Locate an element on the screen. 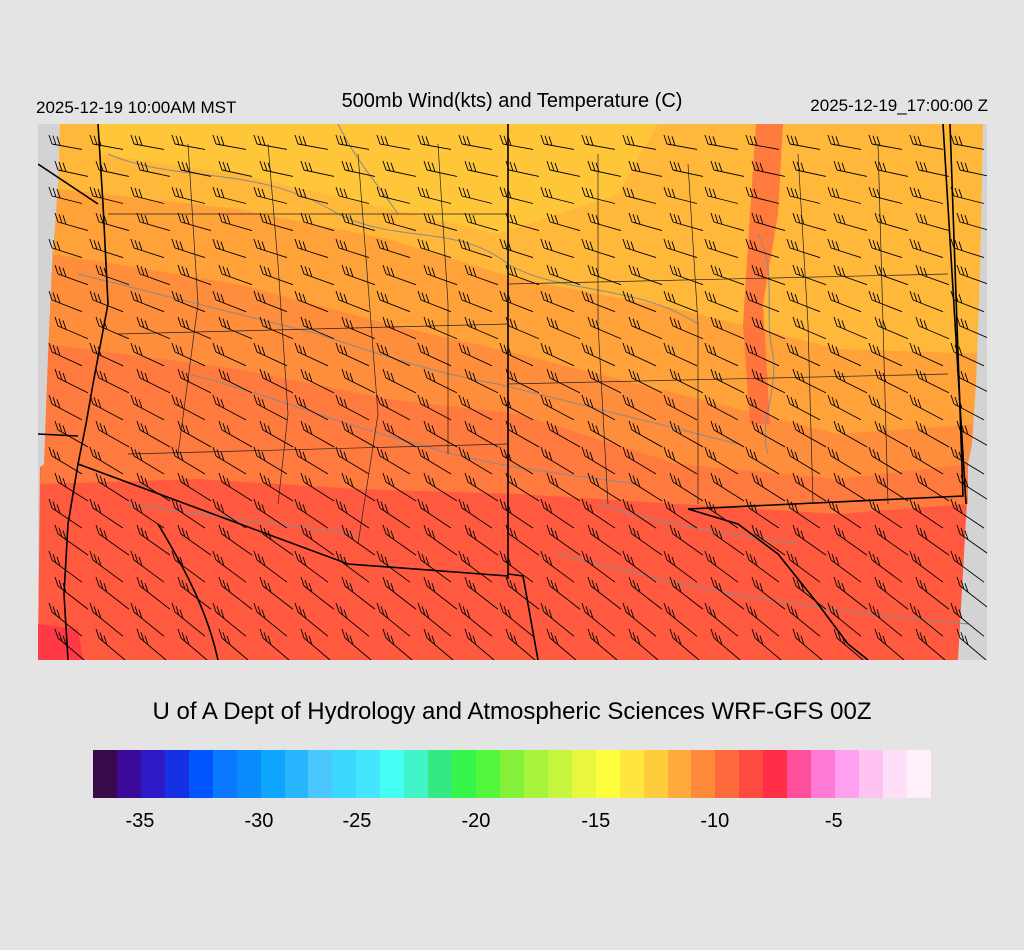 This screenshot has height=950, width=1024. colorbar-tick-label: -10 is located at coordinates (715, 821).